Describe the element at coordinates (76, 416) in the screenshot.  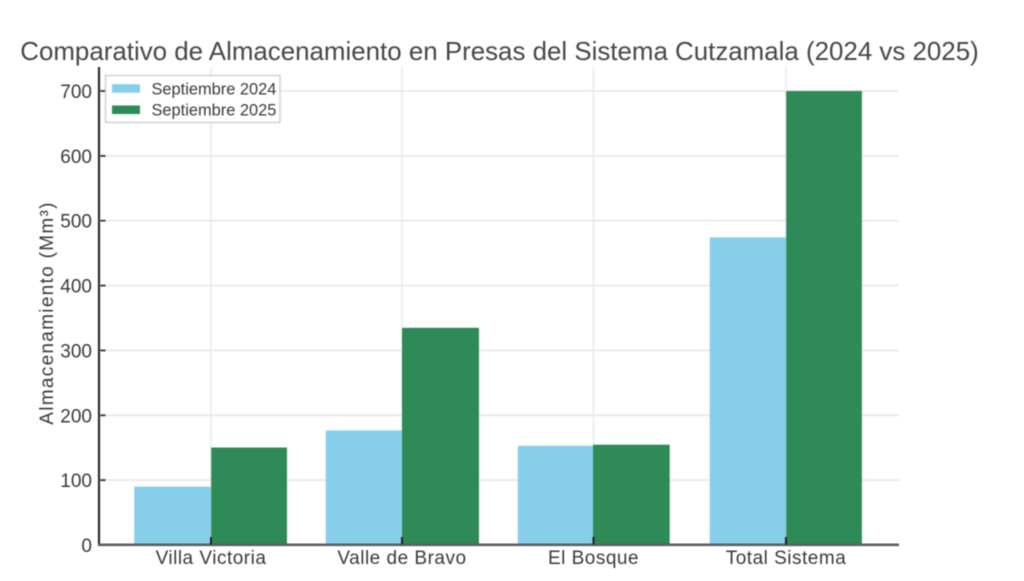
I see `svg-text: 200` at that location.